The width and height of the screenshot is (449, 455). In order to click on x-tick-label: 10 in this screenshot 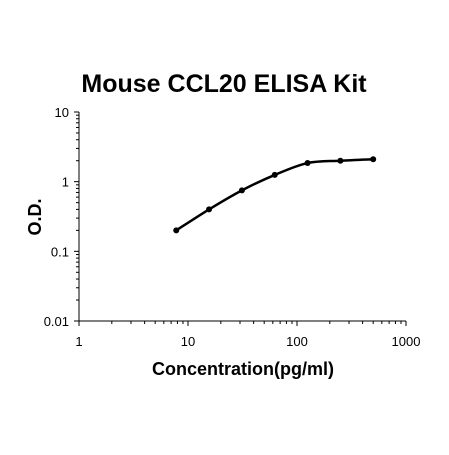, I will do `click(188, 341)`.